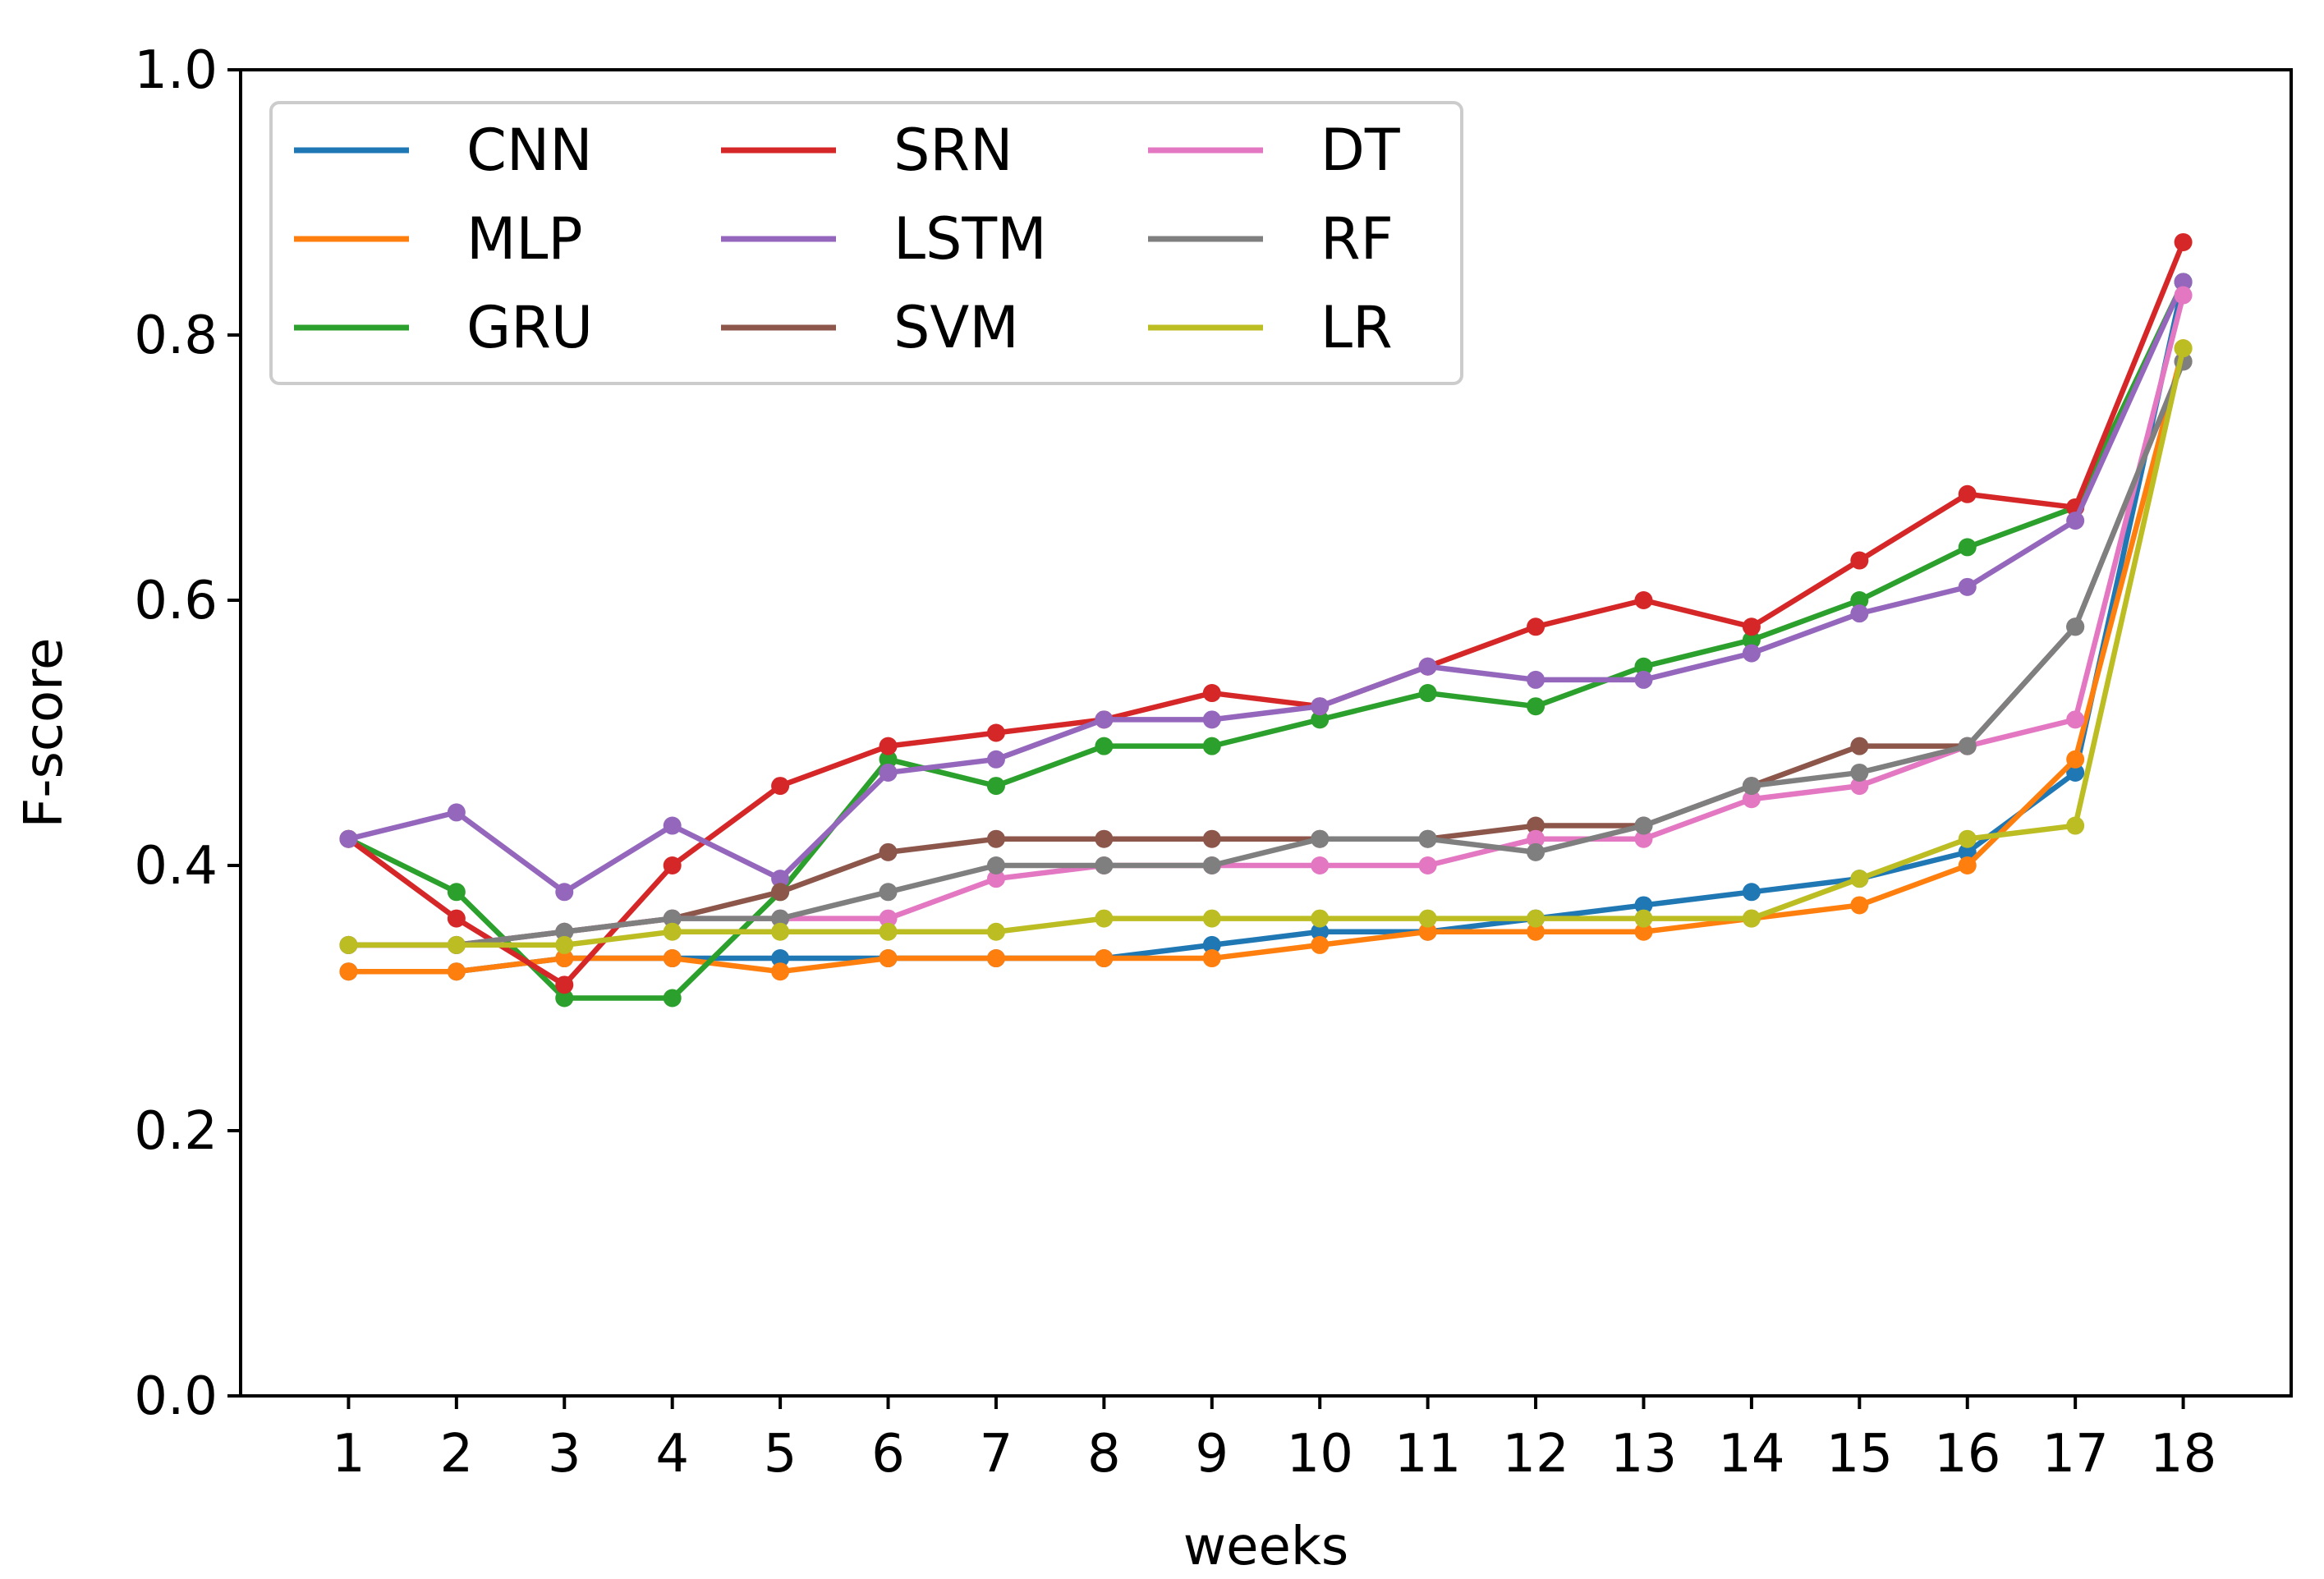 Image resolution: width=2324 pixels, height=1579 pixels. Describe the element at coordinates (1270, 327) in the screenshot. I see `legend-item-lr: LR` at that location.